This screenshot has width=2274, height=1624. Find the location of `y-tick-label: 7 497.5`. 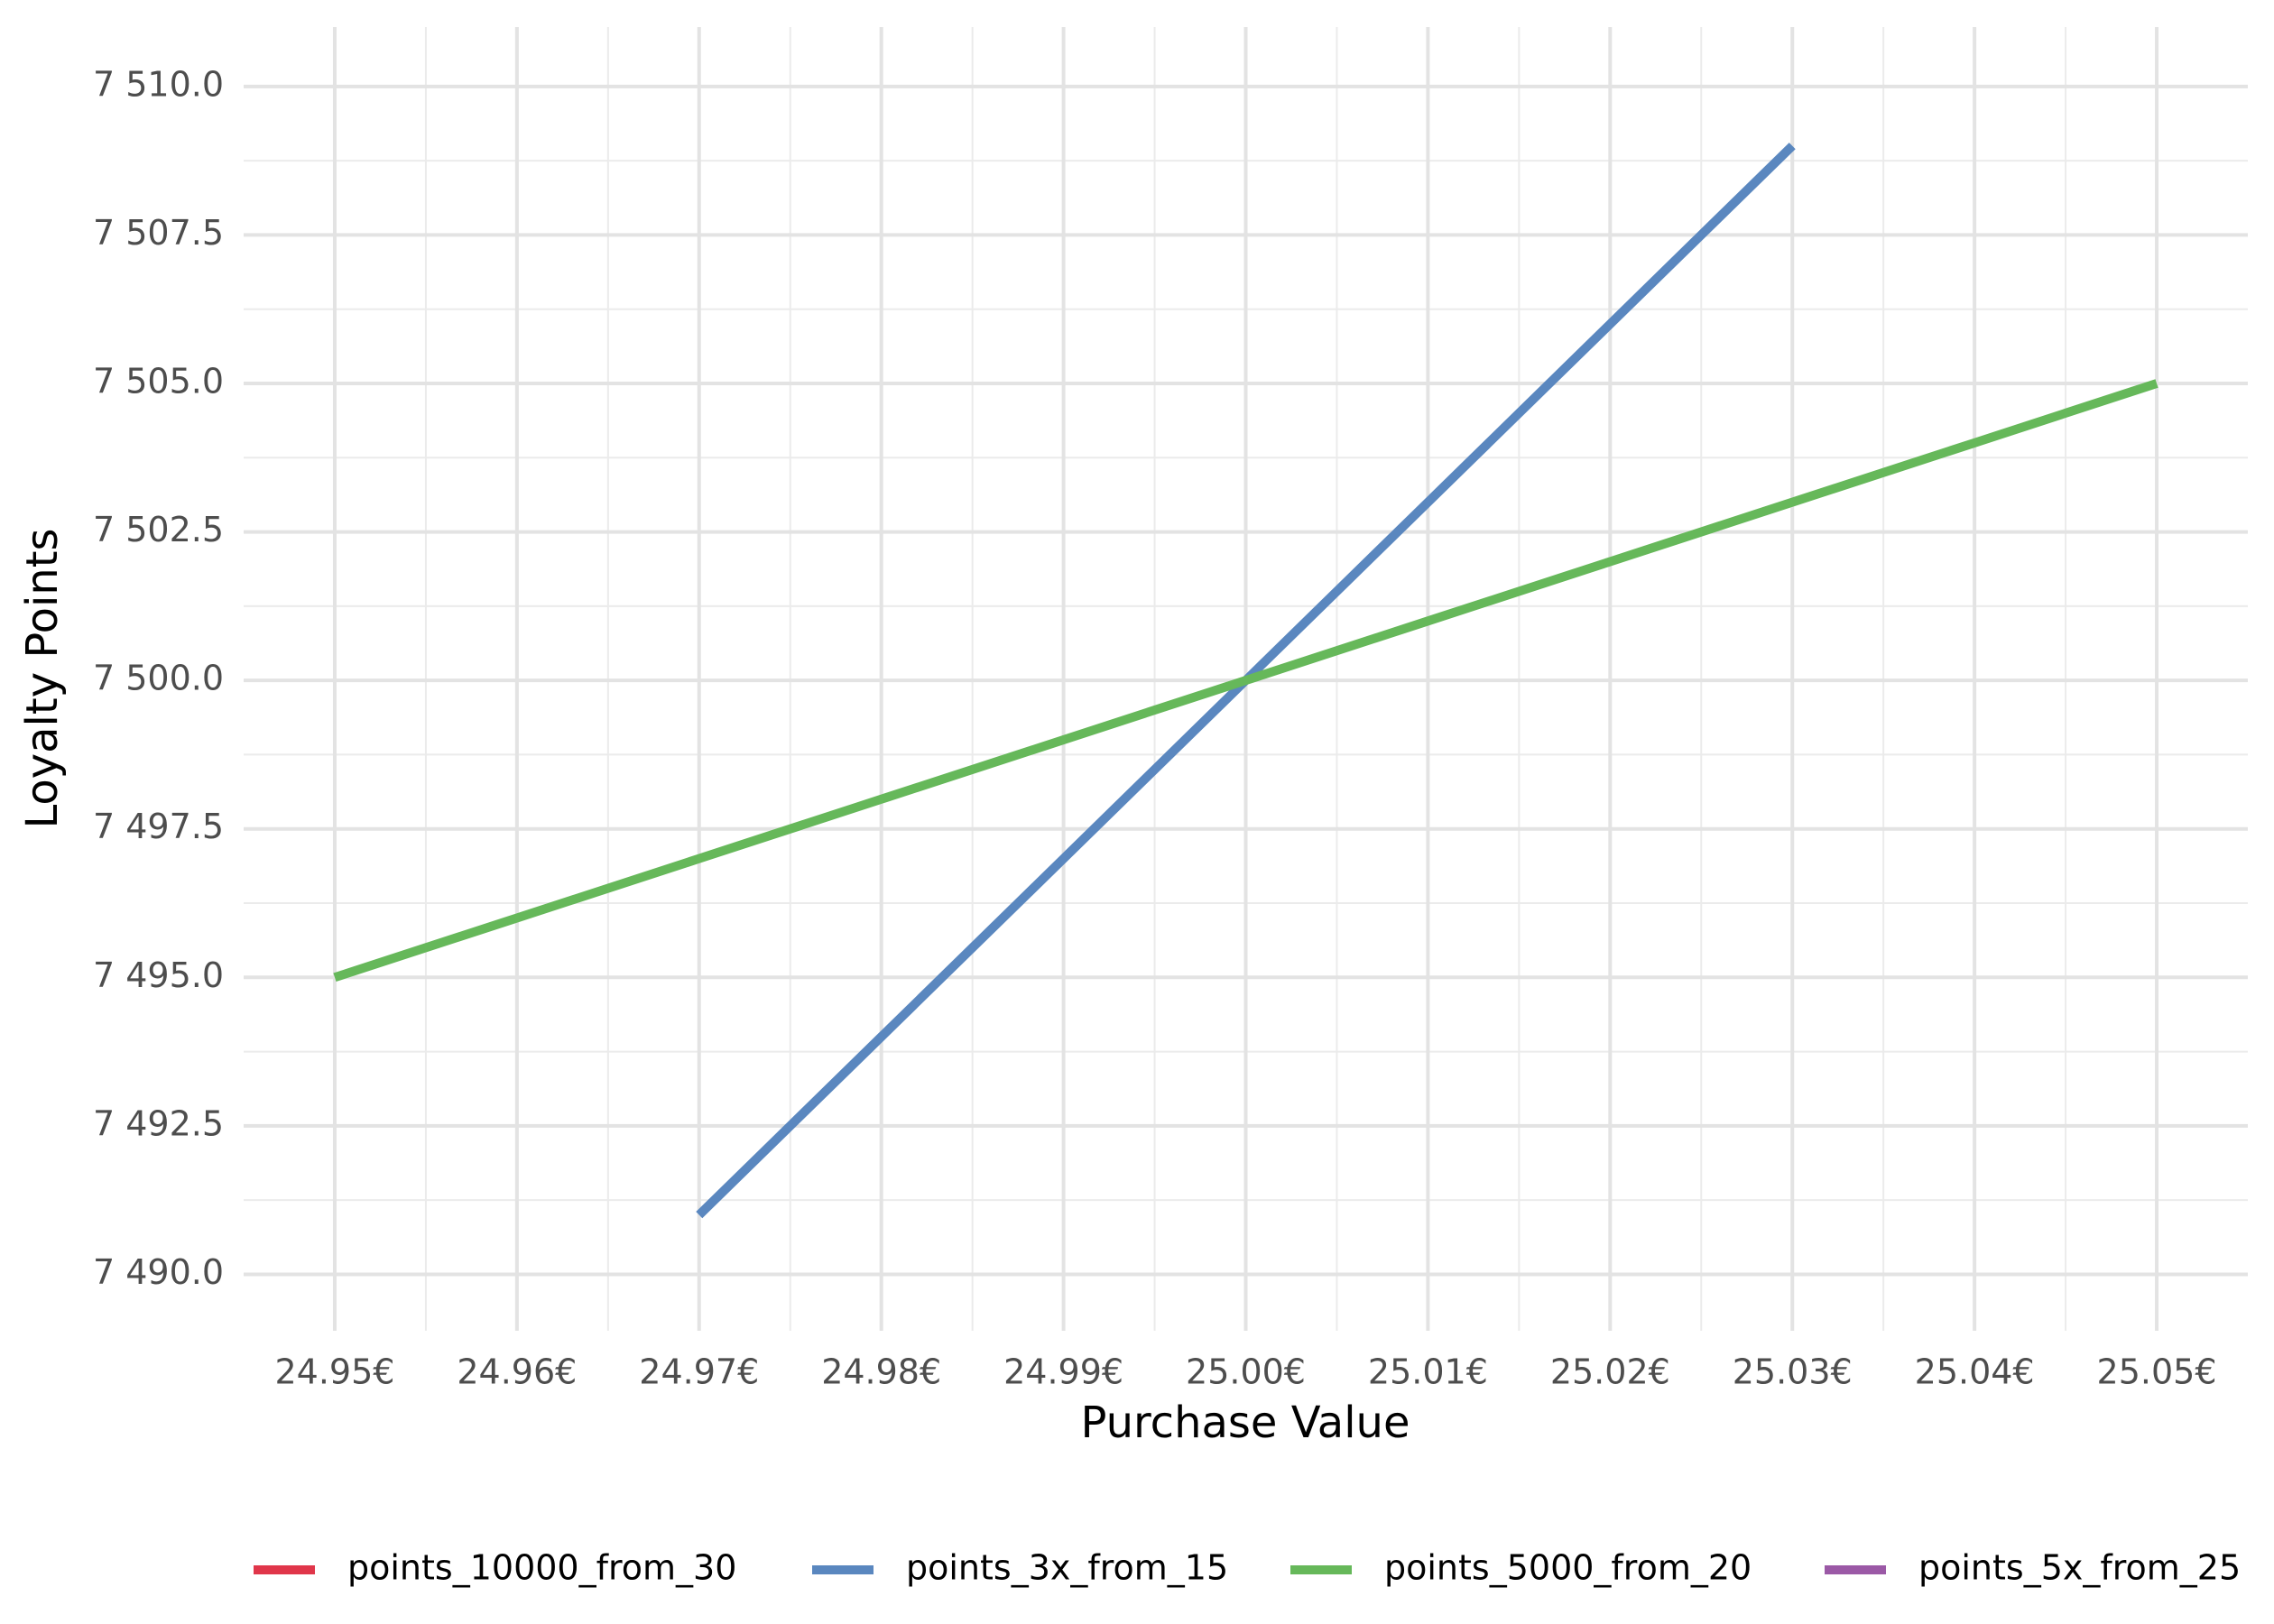

y-tick-label: 7 497.5 is located at coordinates (158, 827).